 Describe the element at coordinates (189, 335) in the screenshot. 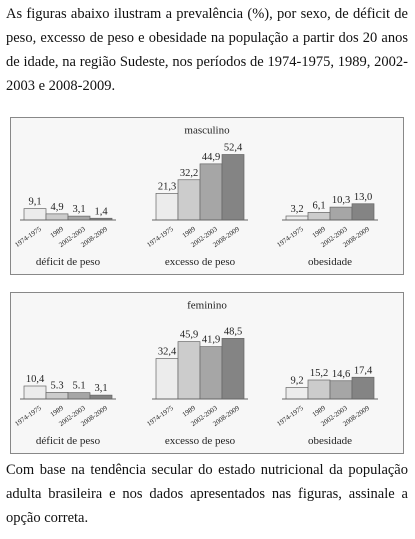

I see `value-label: 45,9` at that location.